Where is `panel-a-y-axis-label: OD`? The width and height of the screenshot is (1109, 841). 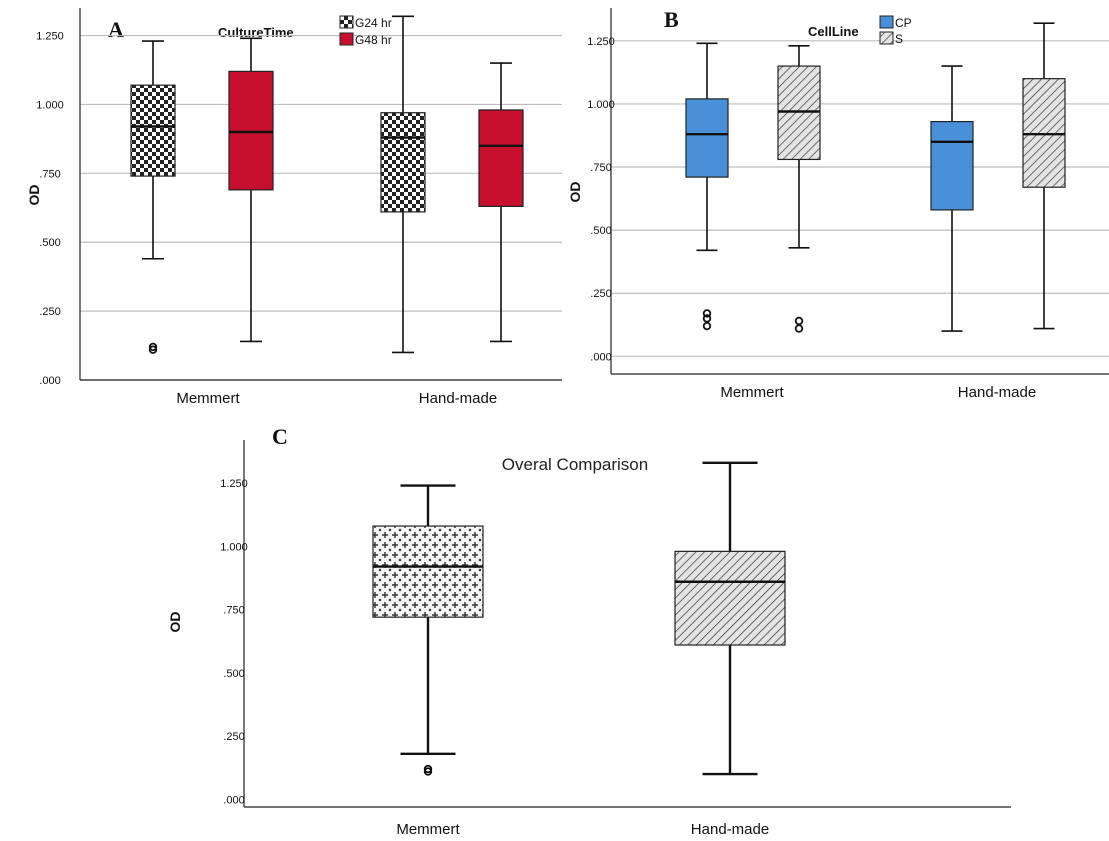
panel-a-y-axis-label: OD is located at coordinates (34, 195).